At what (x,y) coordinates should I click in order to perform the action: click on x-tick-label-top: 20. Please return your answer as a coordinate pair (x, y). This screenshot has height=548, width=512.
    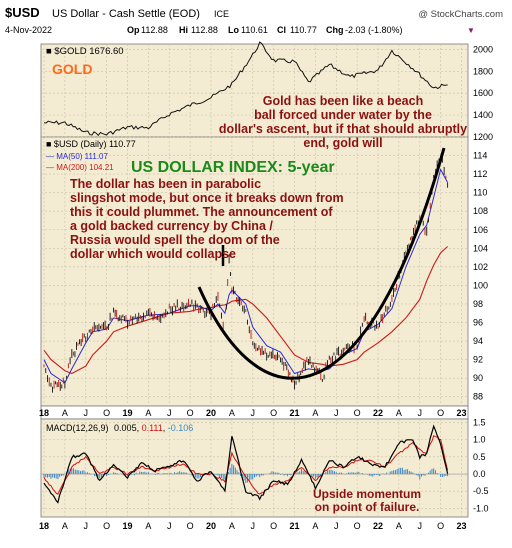
    Looking at the image, I should click on (211, 413).